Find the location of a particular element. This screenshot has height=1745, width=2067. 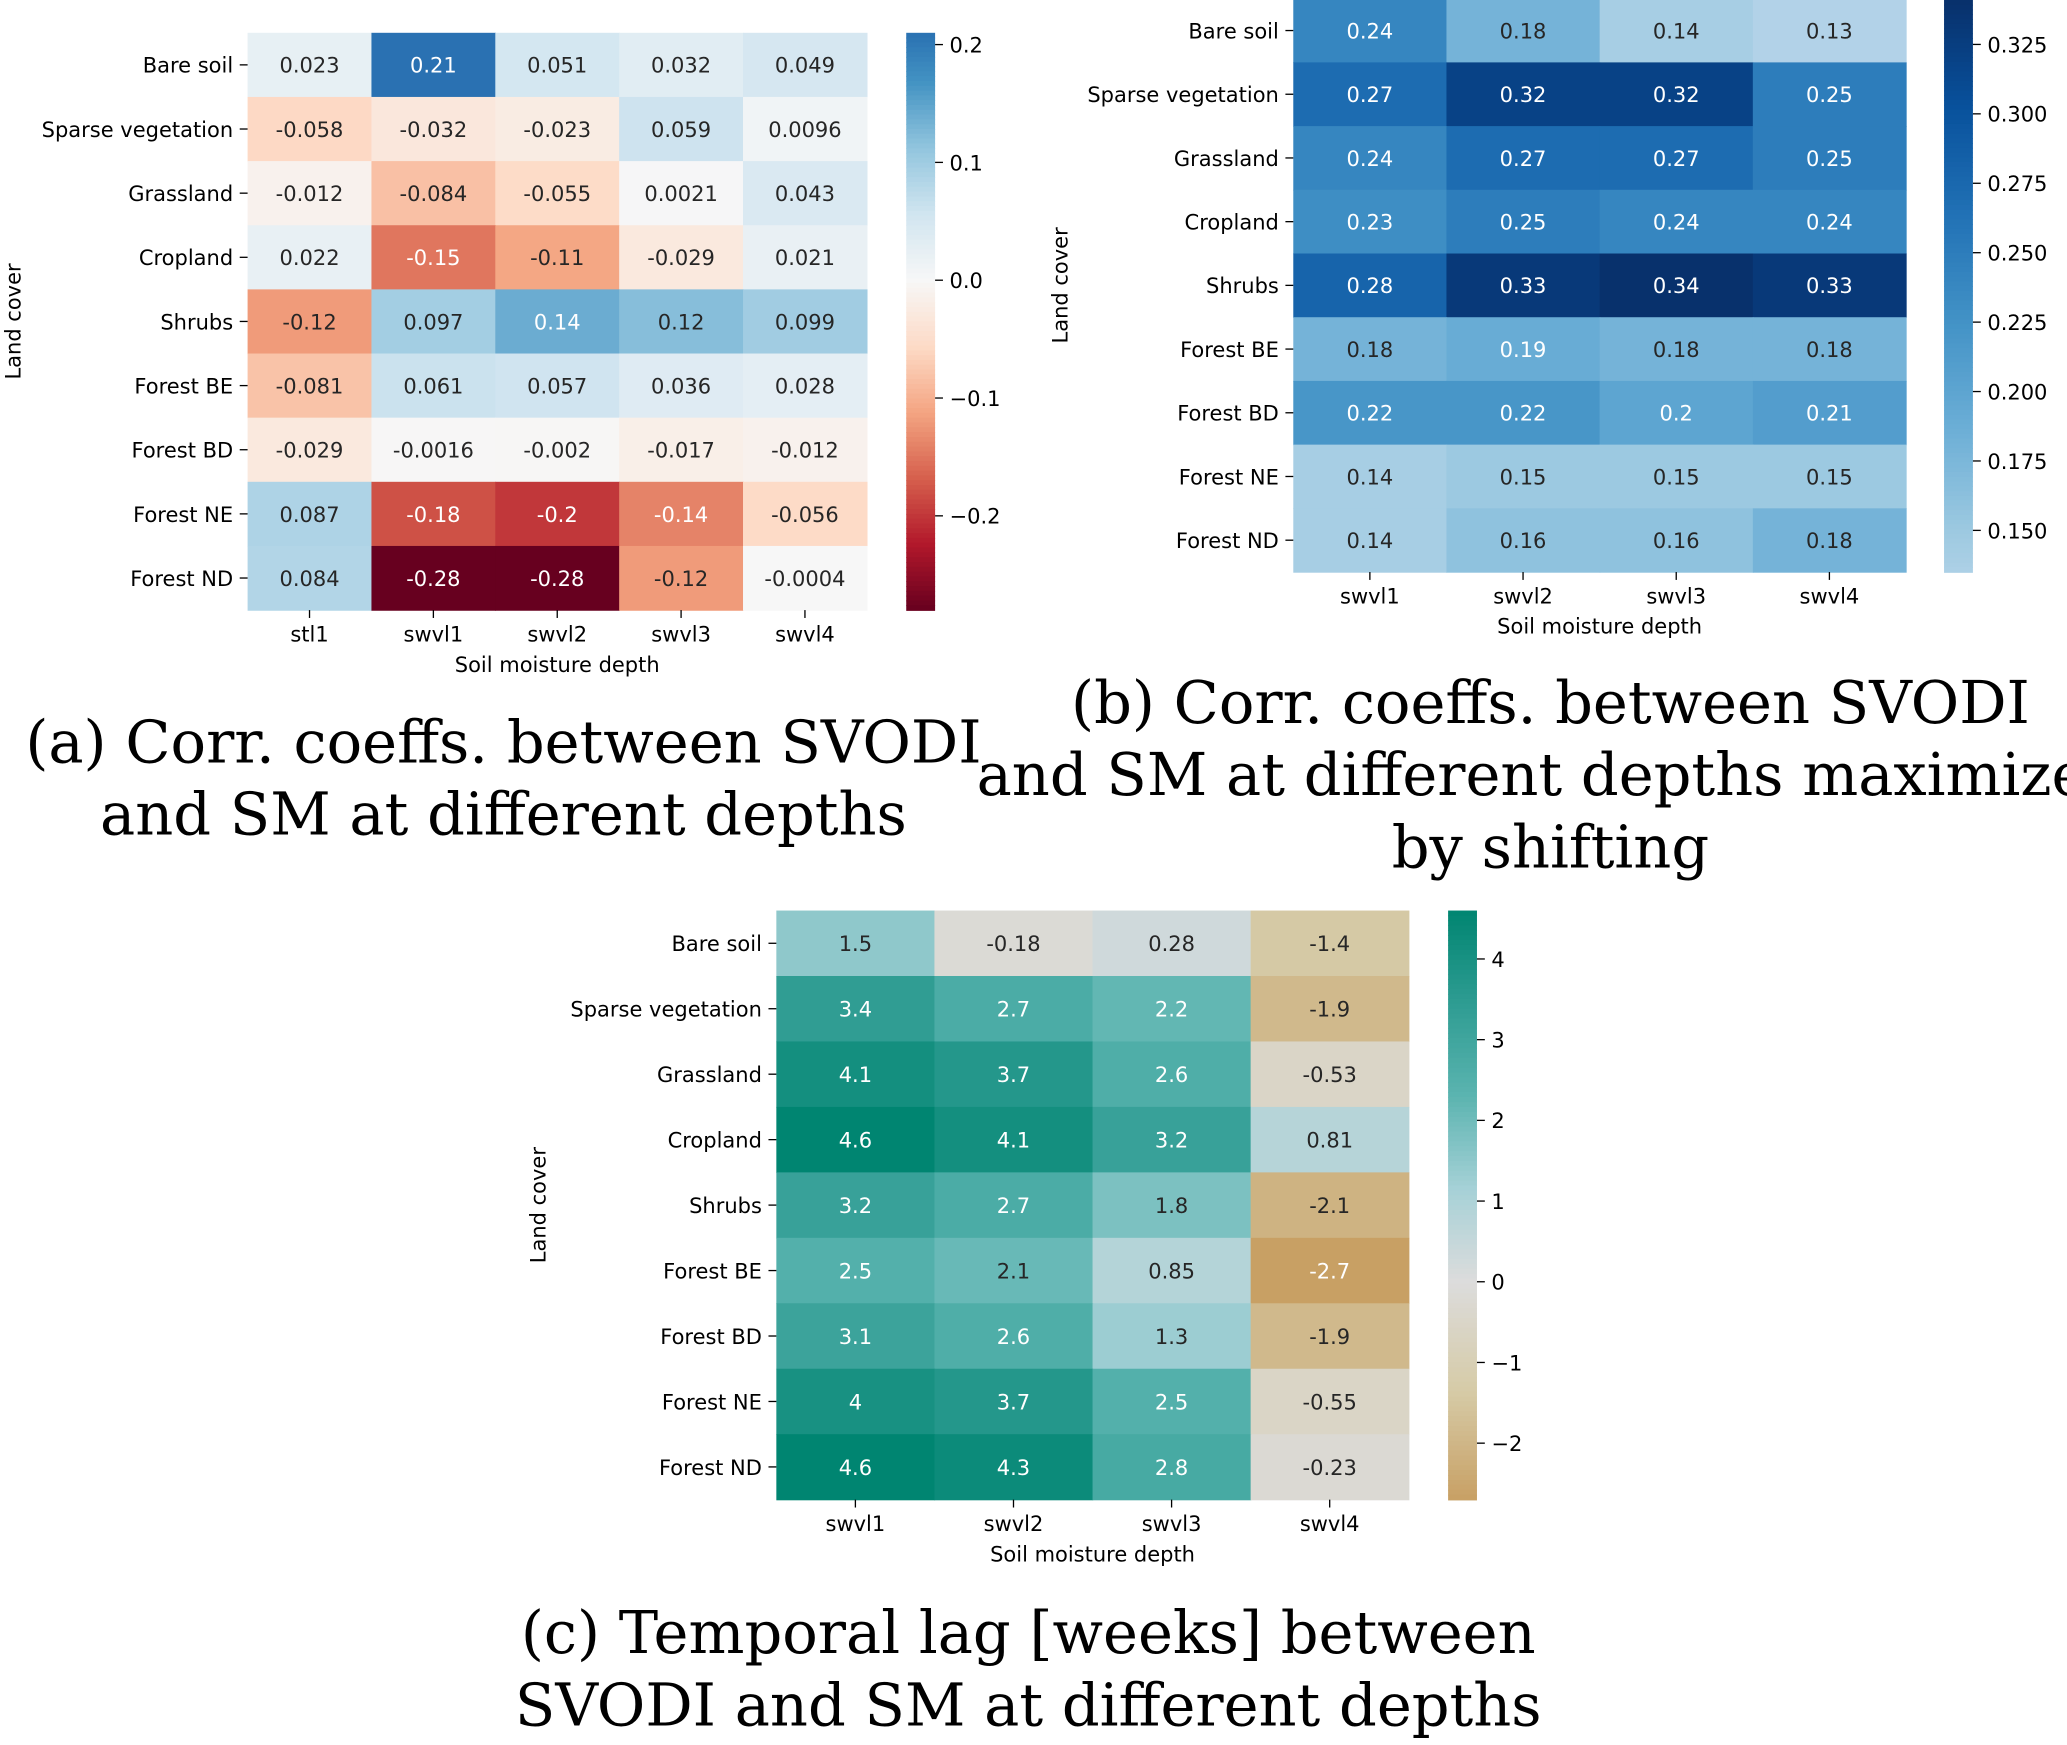

y-tick-label: Forest BD is located at coordinates (711, 1337).